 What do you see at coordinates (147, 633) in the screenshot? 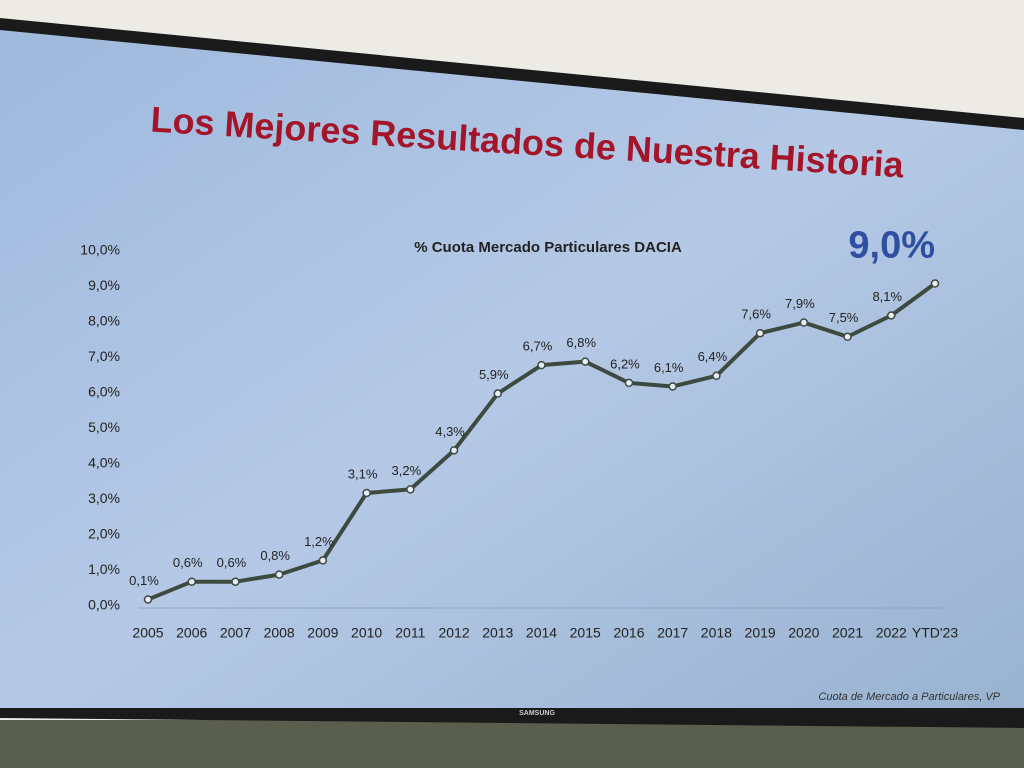
I see `x-tick-label: 2005` at bounding box center [147, 633].